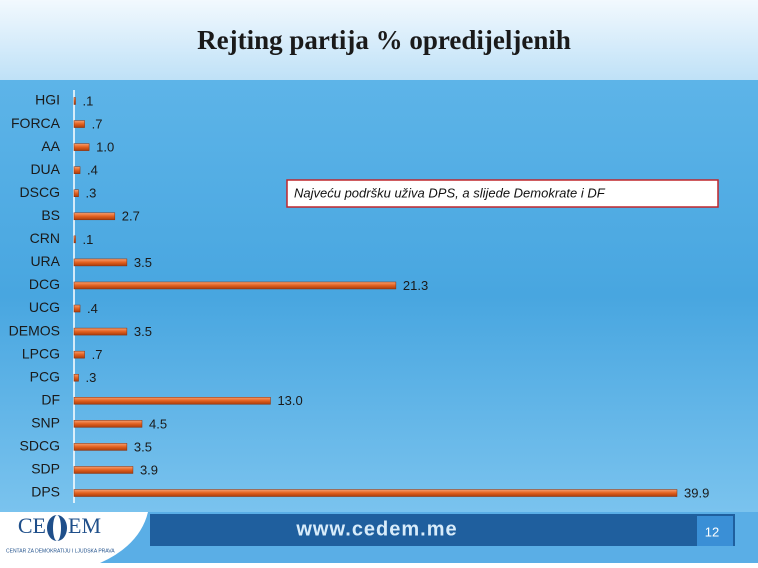 This screenshot has height=568, width=758. I want to click on category-label: DSCG, so click(40, 192).